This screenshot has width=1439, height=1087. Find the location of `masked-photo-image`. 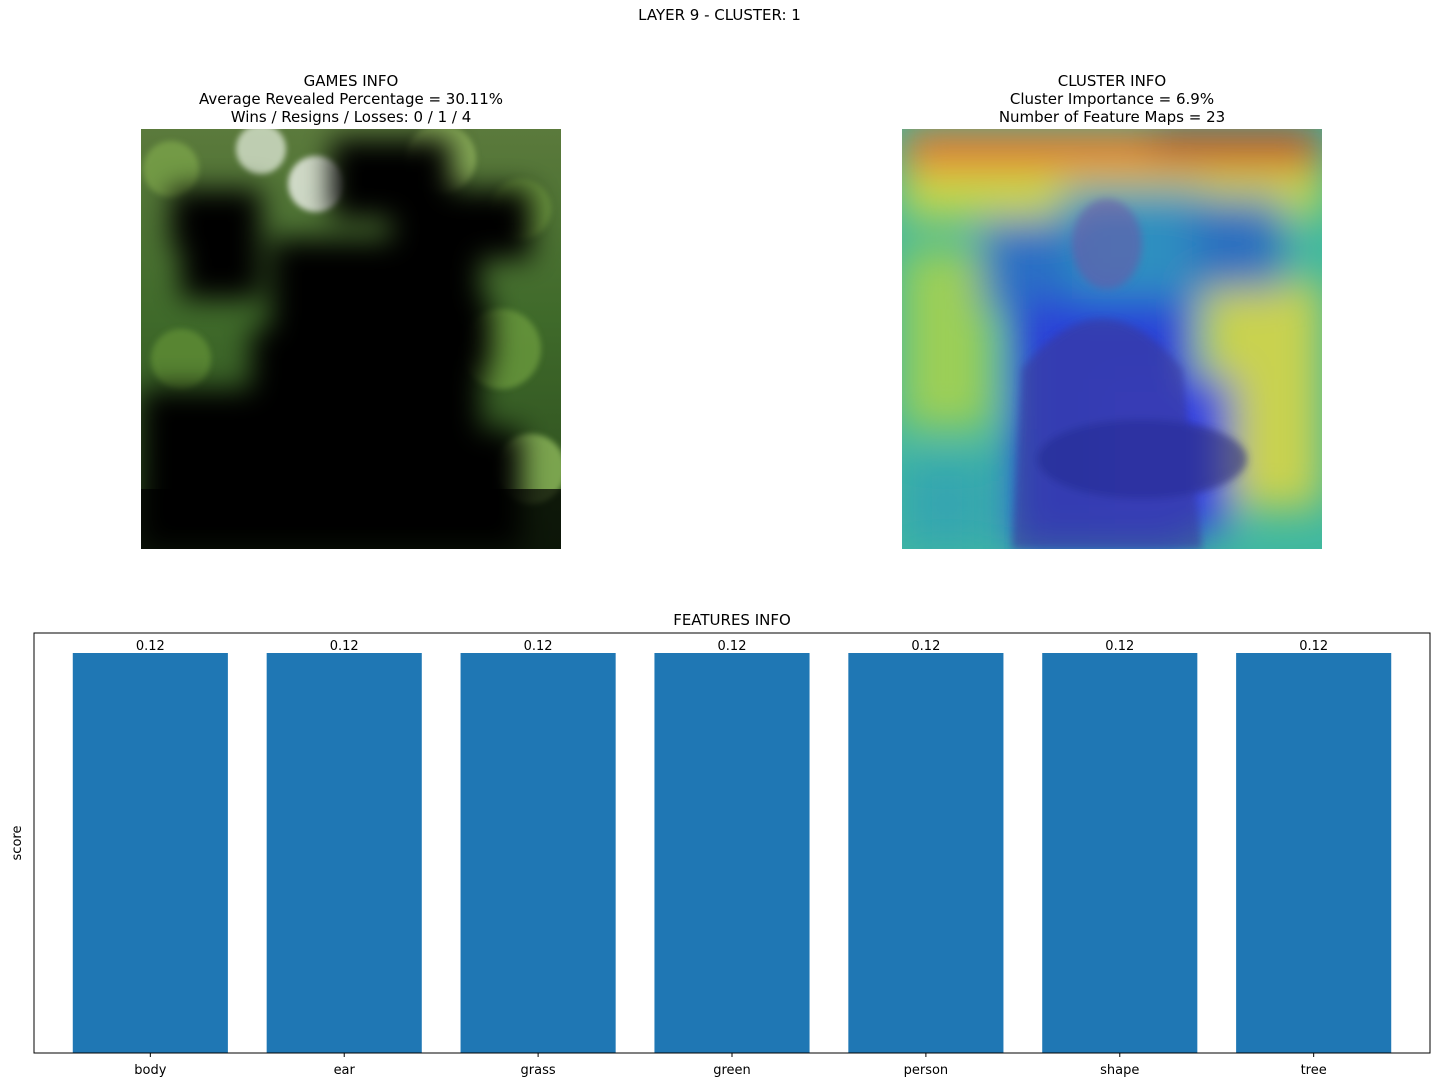

masked-photo-image is located at coordinates (351, 339).